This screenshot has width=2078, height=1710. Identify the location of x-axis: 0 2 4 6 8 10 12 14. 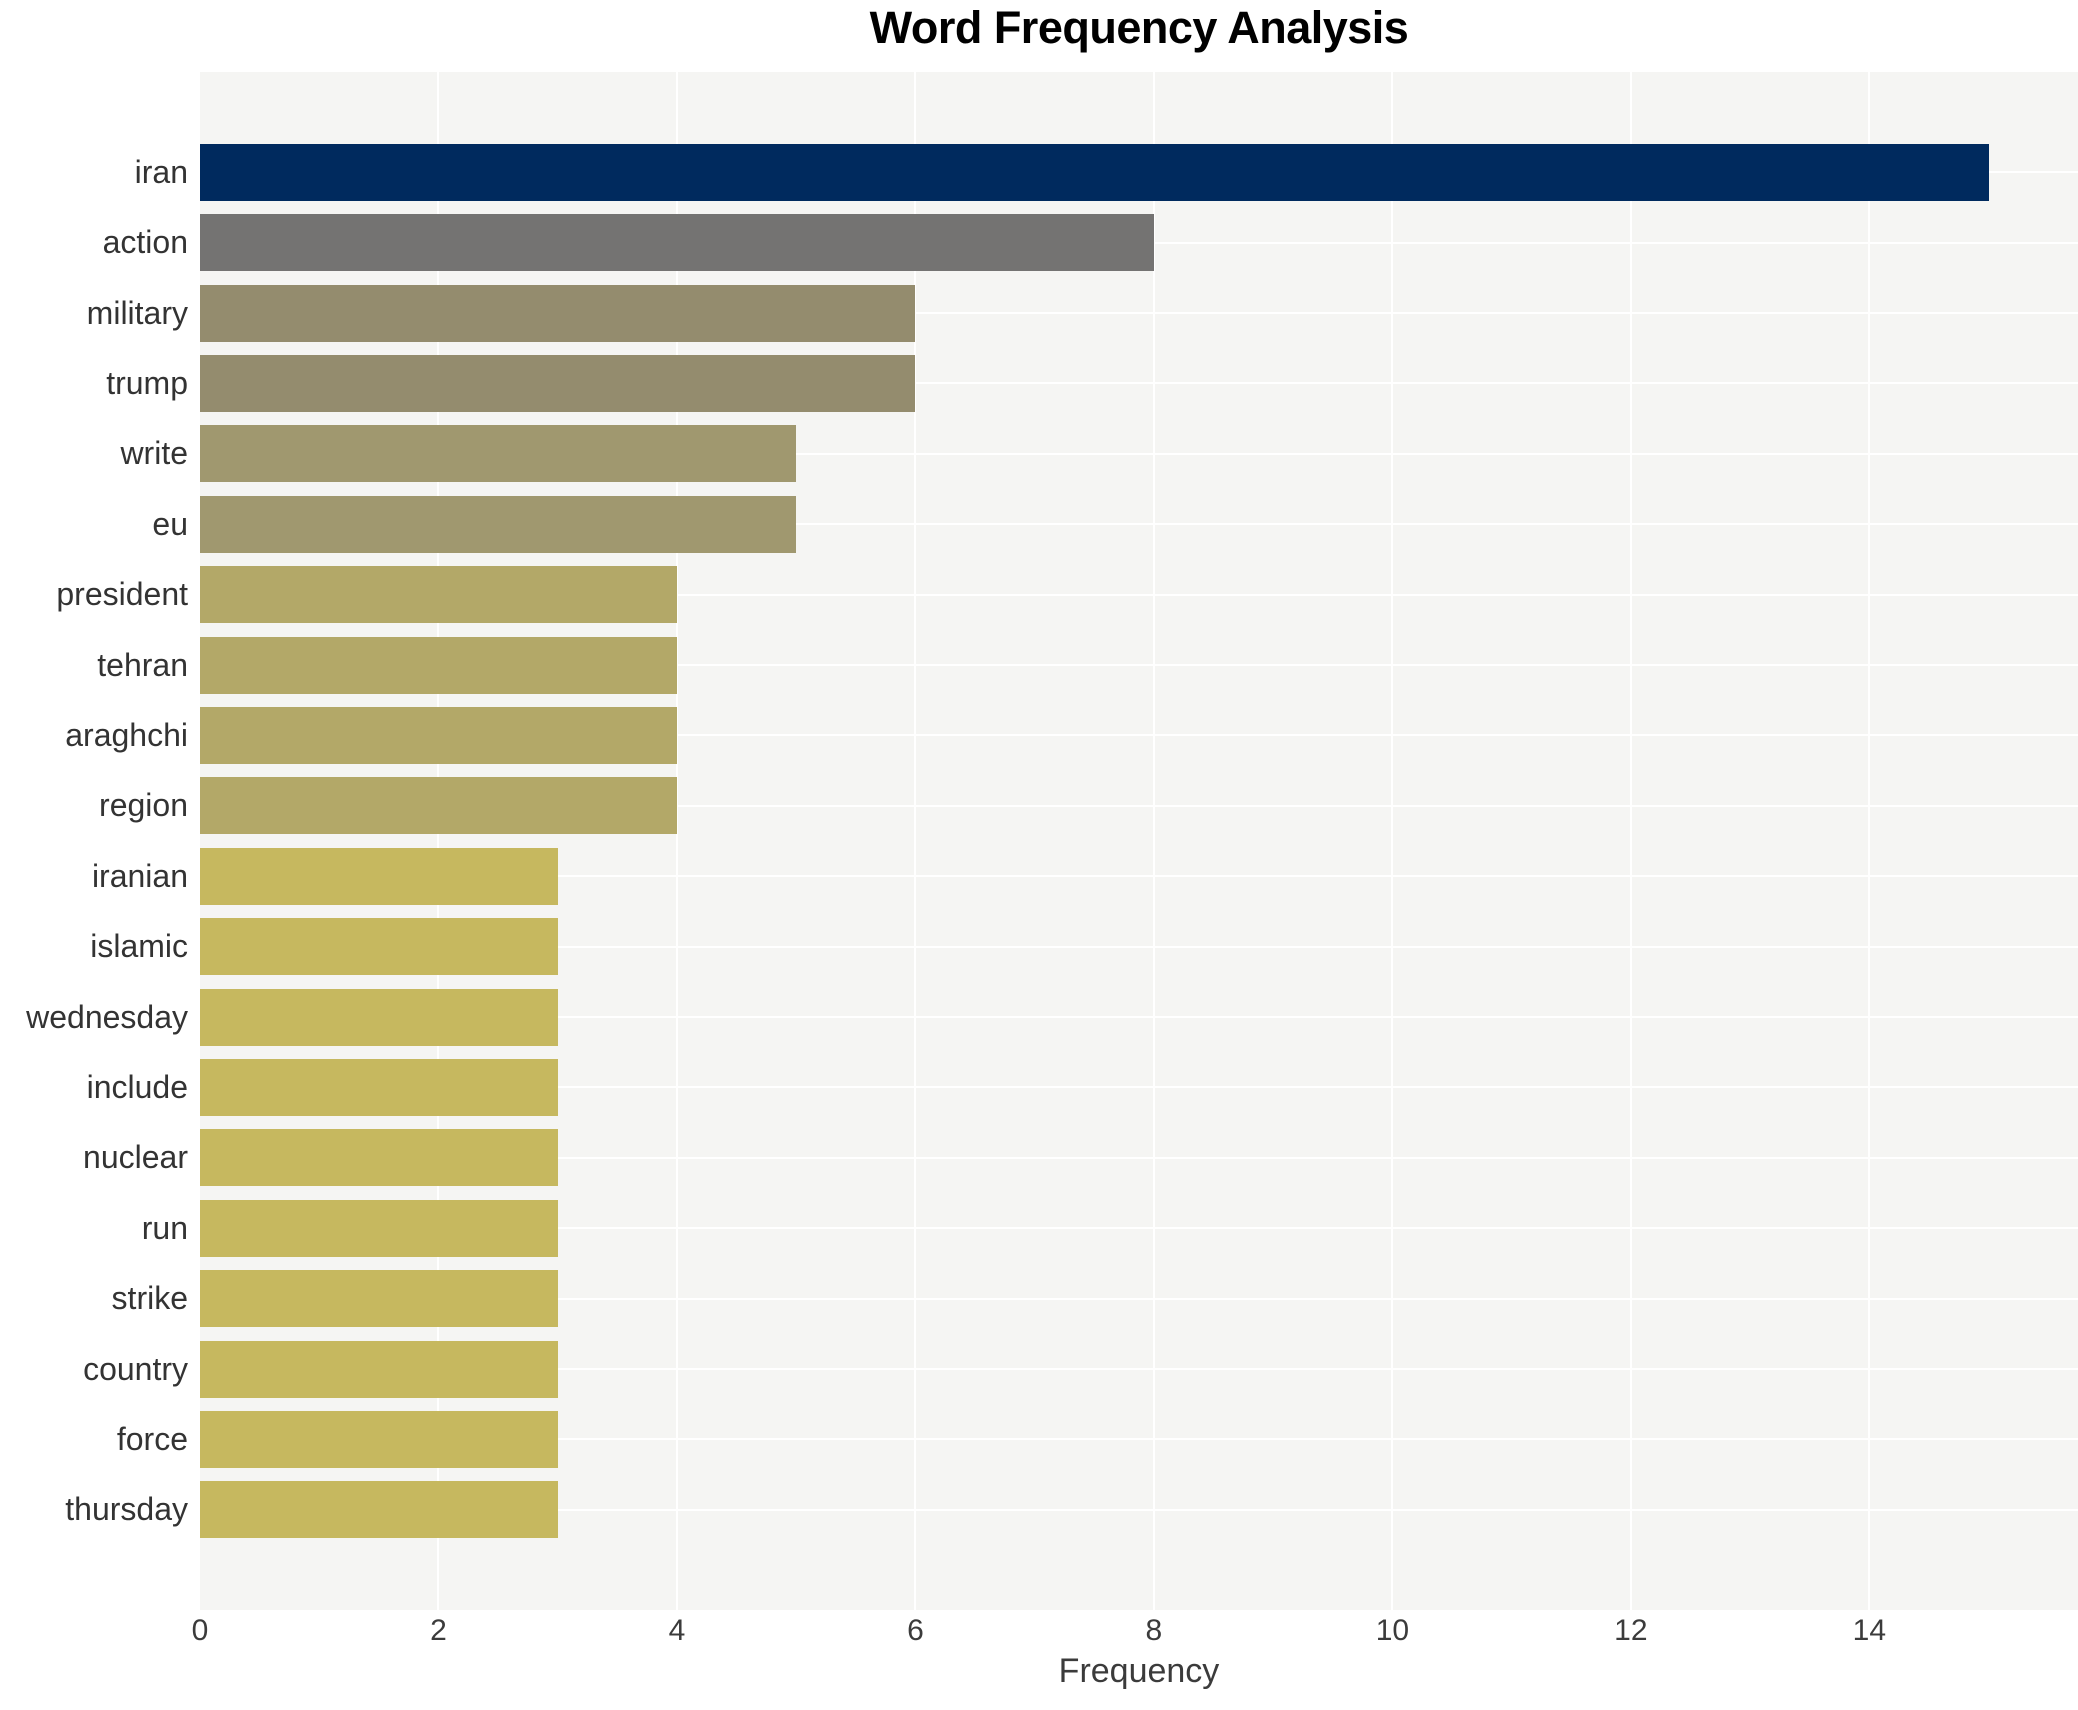
(1135, 1635).